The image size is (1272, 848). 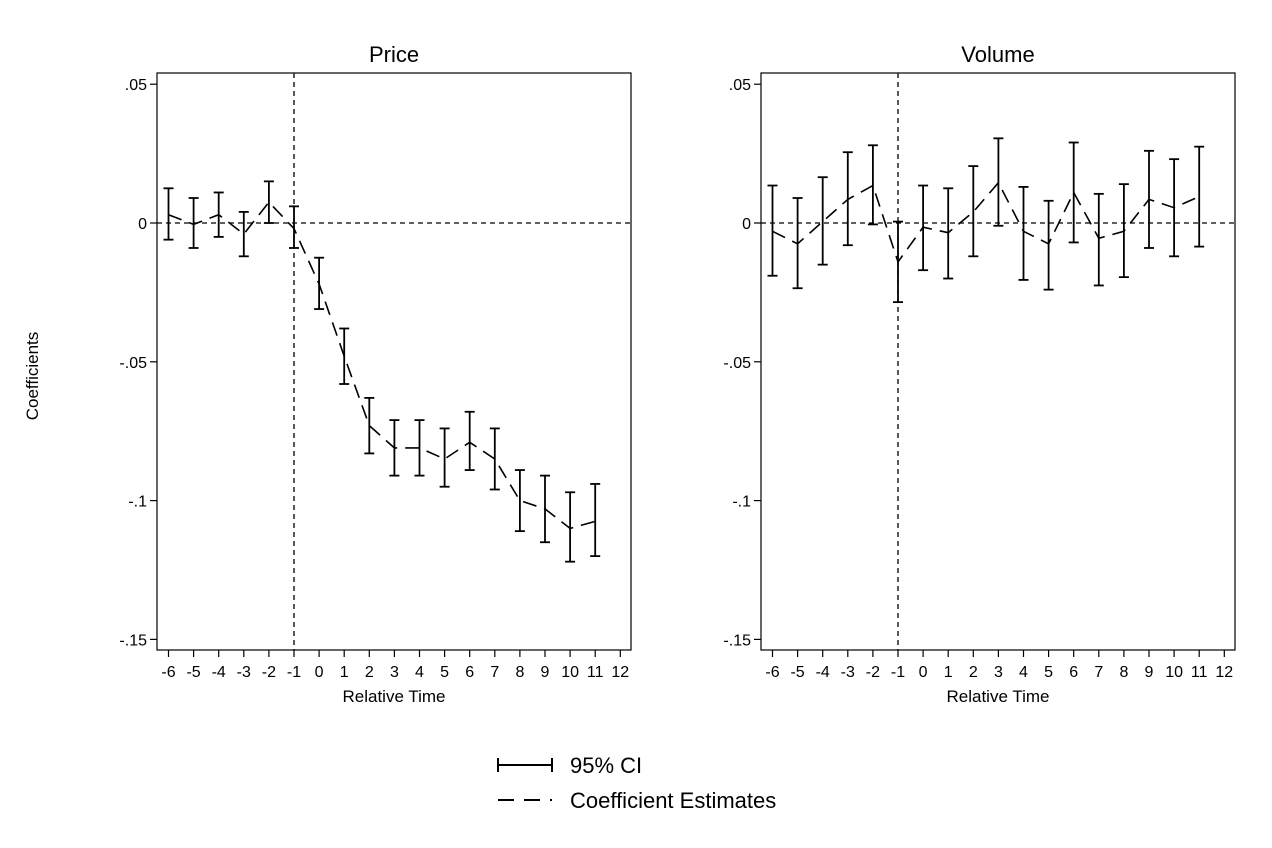 I want to click on price-x-tick-label: -4, so click(x=219, y=672).